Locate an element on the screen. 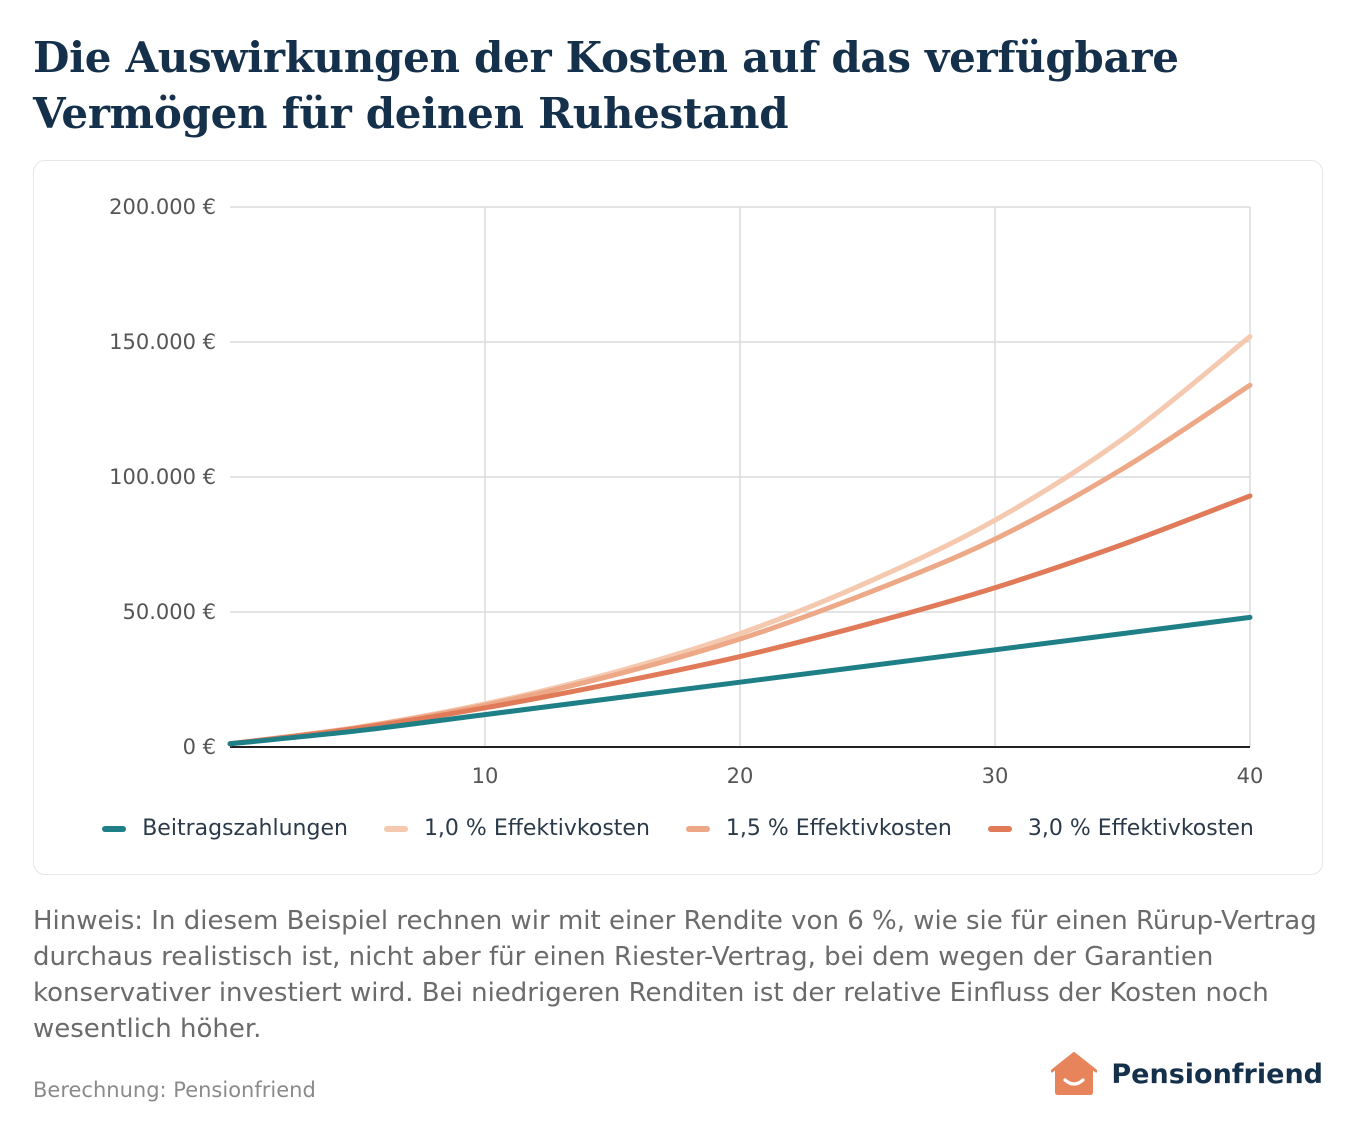 The height and width of the screenshot is (1136, 1356). legend-item: 1,0 % Effektivkosten is located at coordinates (516, 828).